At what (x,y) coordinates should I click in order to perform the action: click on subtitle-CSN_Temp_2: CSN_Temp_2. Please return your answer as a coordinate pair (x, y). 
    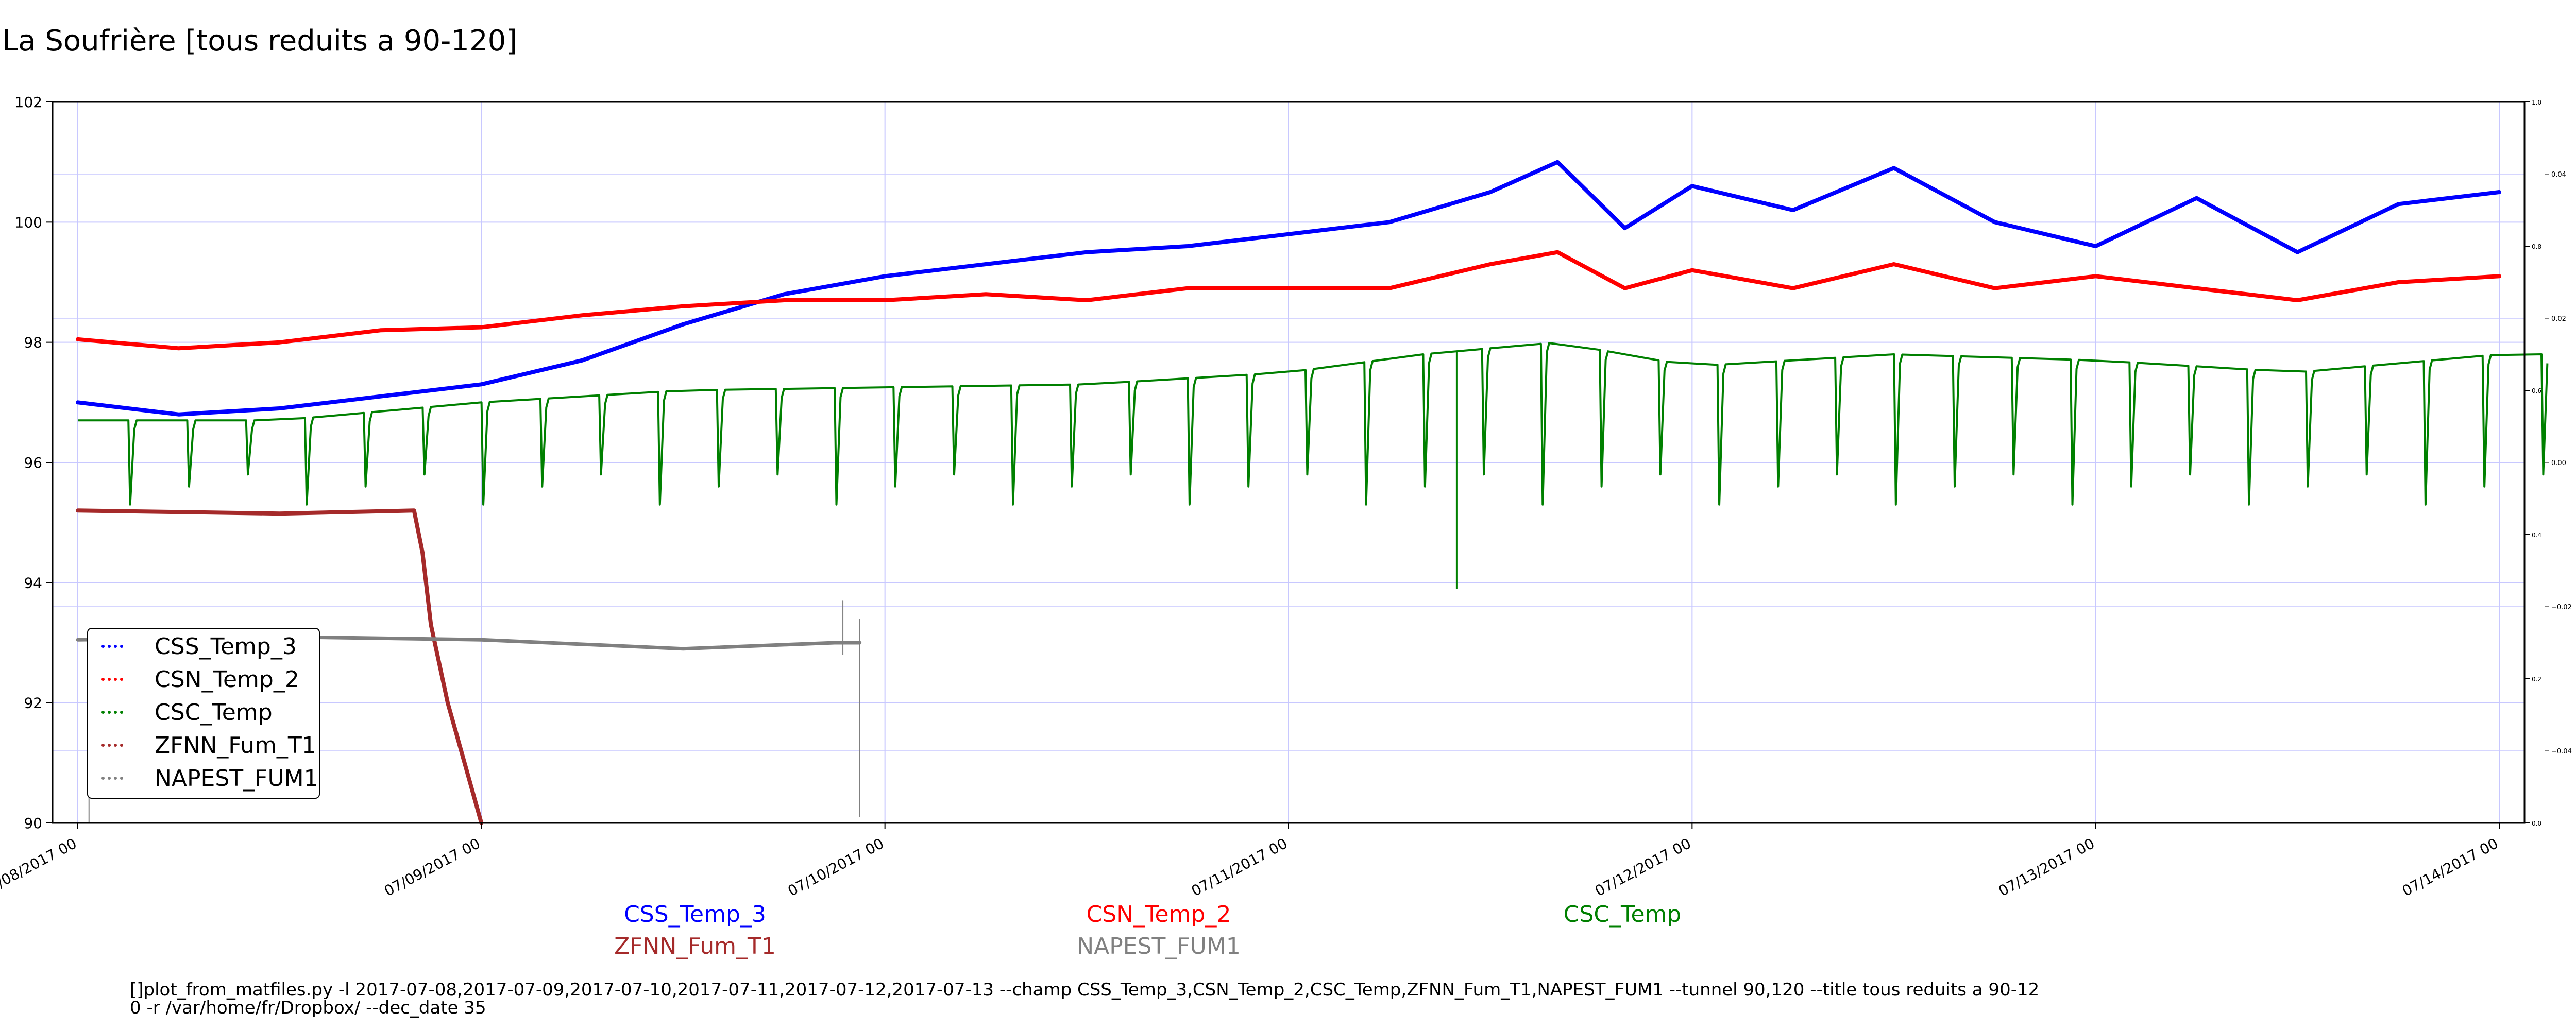
    Looking at the image, I should click on (1159, 914).